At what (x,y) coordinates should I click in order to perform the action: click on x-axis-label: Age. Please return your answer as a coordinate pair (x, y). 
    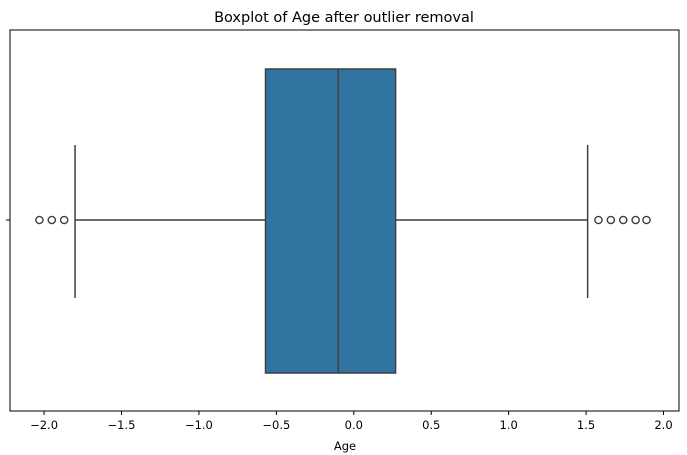
    Looking at the image, I should click on (345, 446).